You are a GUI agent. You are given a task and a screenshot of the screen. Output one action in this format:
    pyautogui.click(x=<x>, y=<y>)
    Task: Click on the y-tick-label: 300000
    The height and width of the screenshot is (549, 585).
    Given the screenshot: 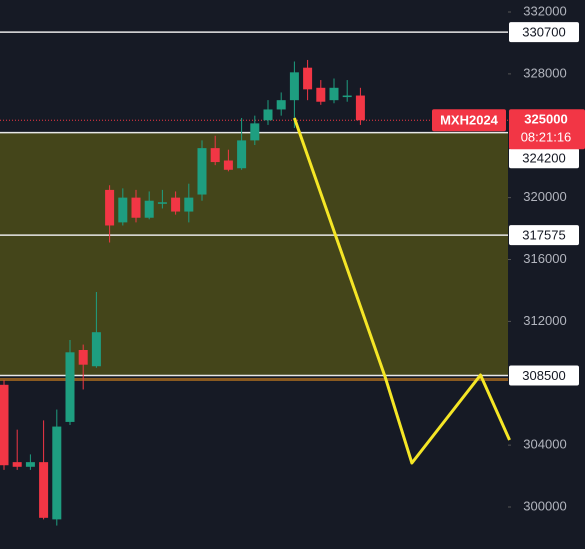 What is the action you would take?
    pyautogui.click(x=544, y=505)
    